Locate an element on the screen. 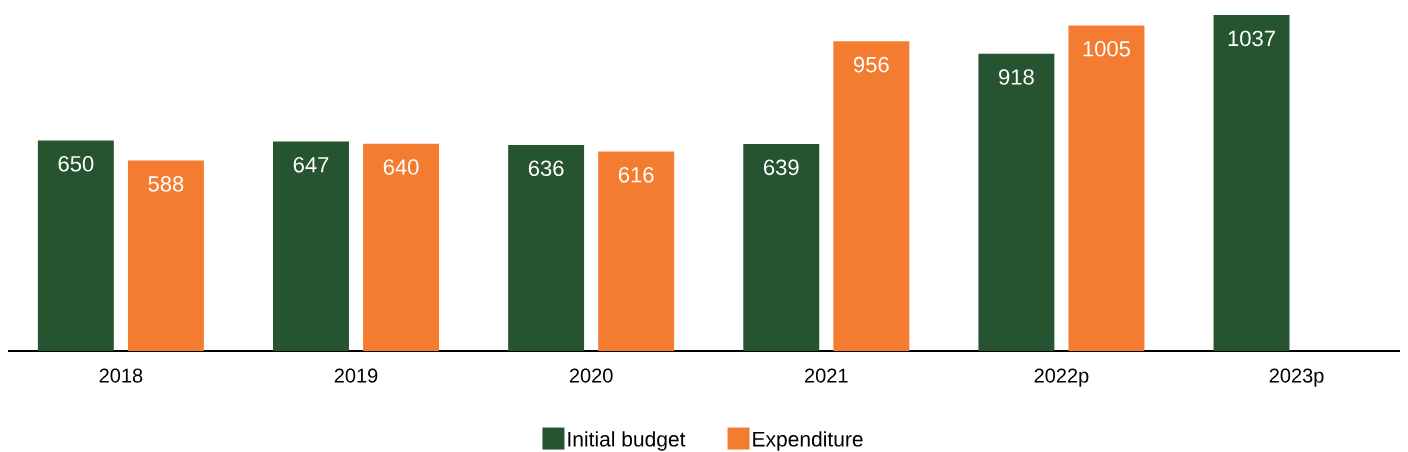 The width and height of the screenshot is (1408, 452). data-label: 588 is located at coordinates (166, 184).